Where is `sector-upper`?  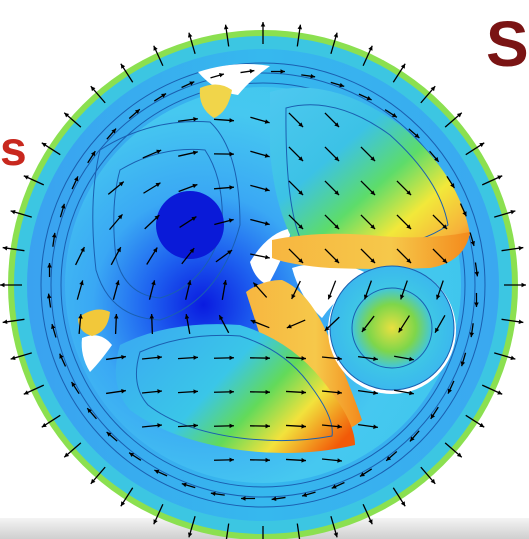 sector-upper is located at coordinates (370, 174).